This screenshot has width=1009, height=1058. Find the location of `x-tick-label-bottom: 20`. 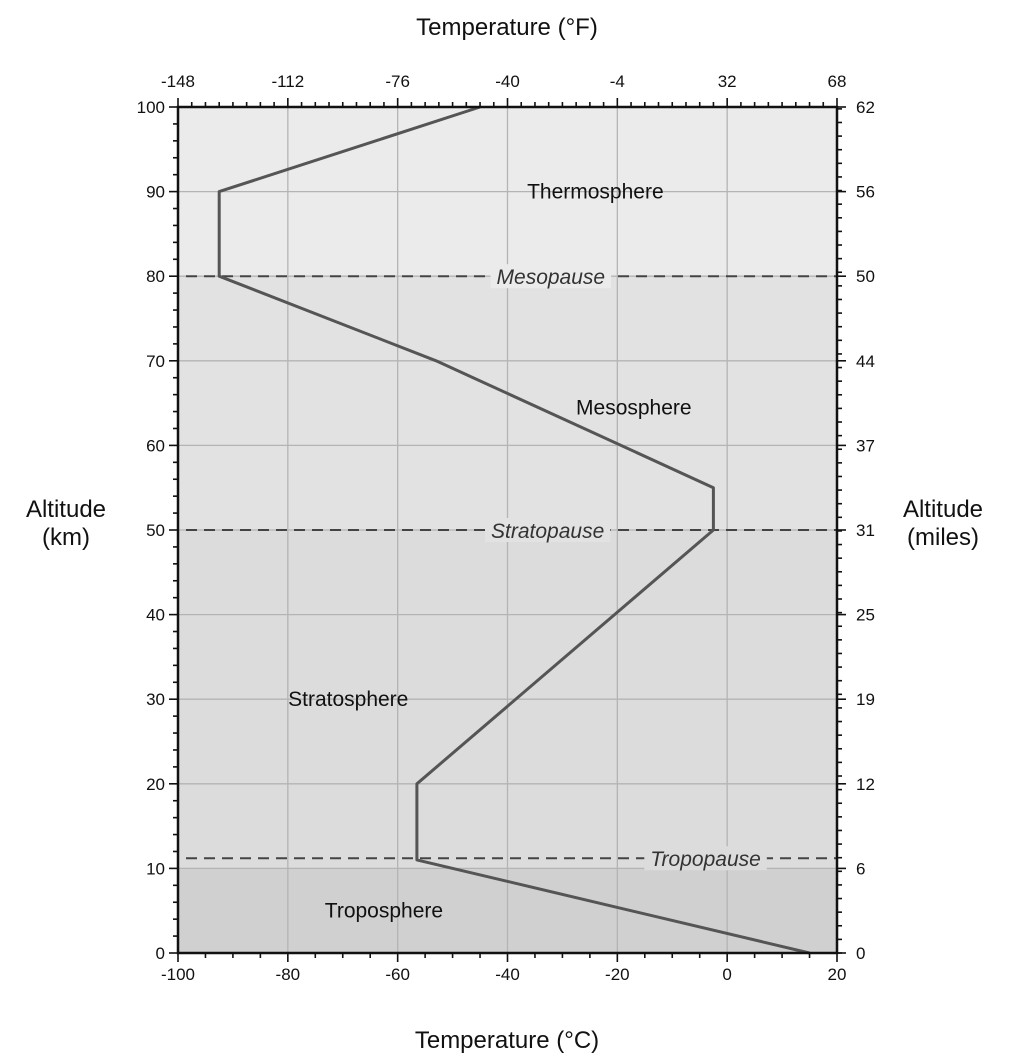

x-tick-label-bottom: 20 is located at coordinates (837, 974).